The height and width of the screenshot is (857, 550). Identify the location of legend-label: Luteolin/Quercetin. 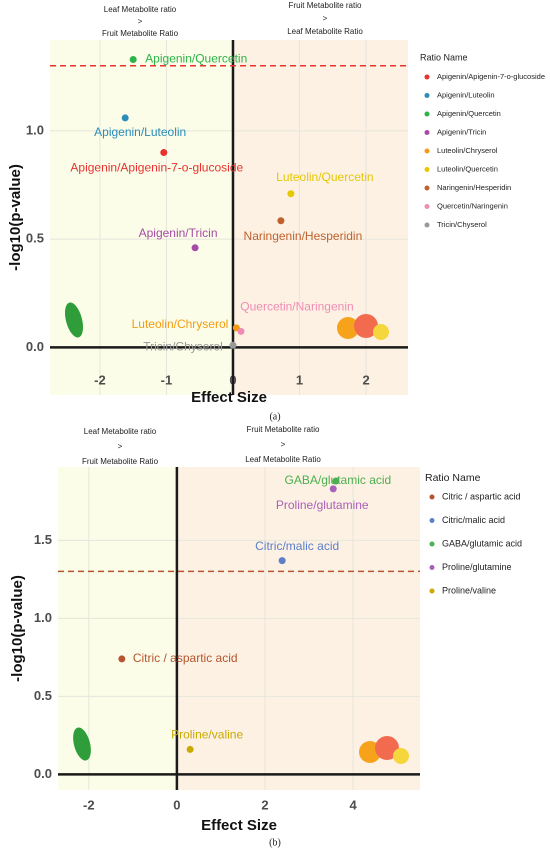
(467, 168).